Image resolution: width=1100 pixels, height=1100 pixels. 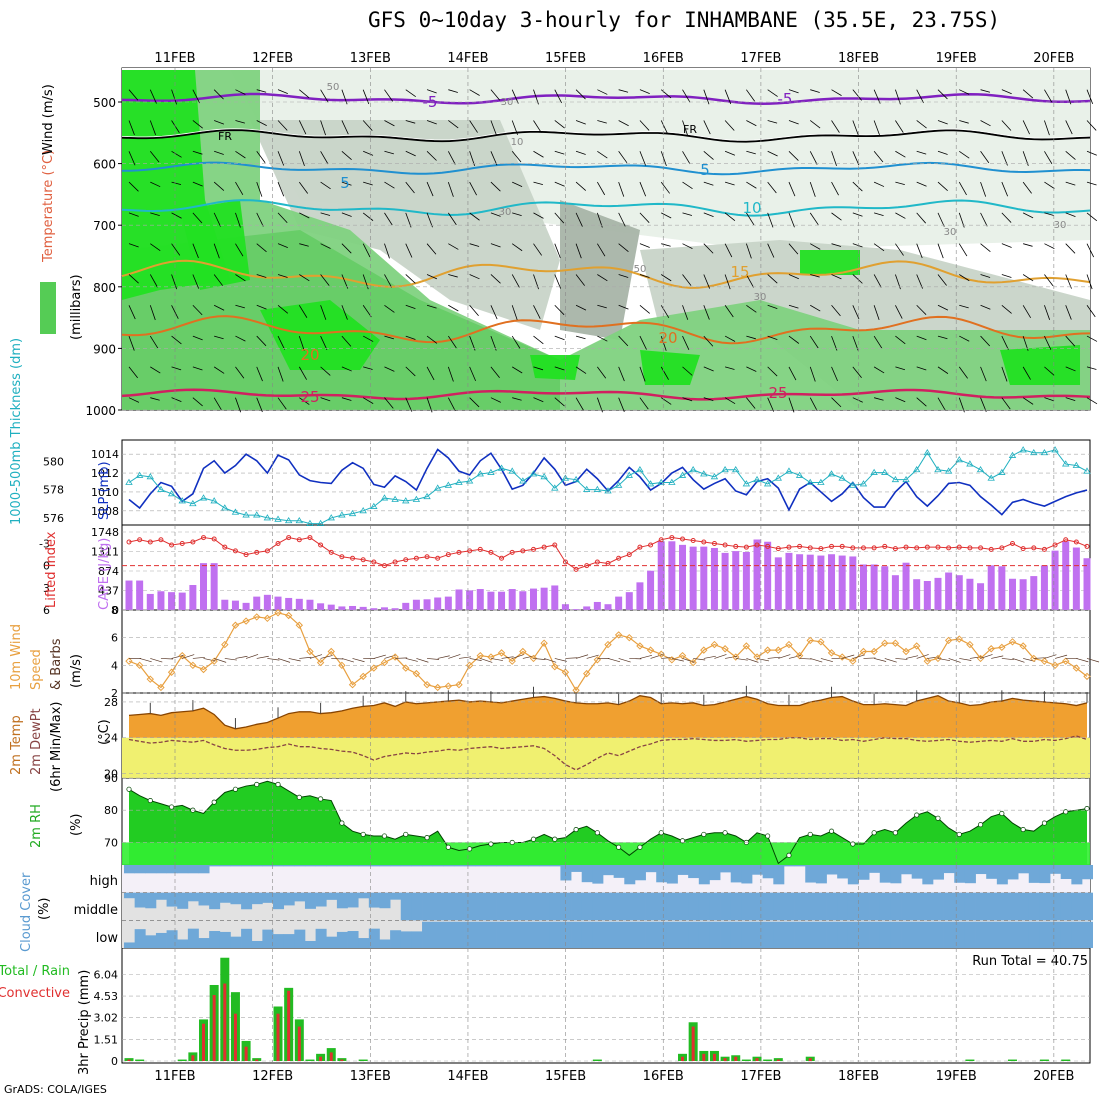 What do you see at coordinates (105, 532) in the screenshot?
I see `y-tick-label-right: 1748` at bounding box center [105, 532].